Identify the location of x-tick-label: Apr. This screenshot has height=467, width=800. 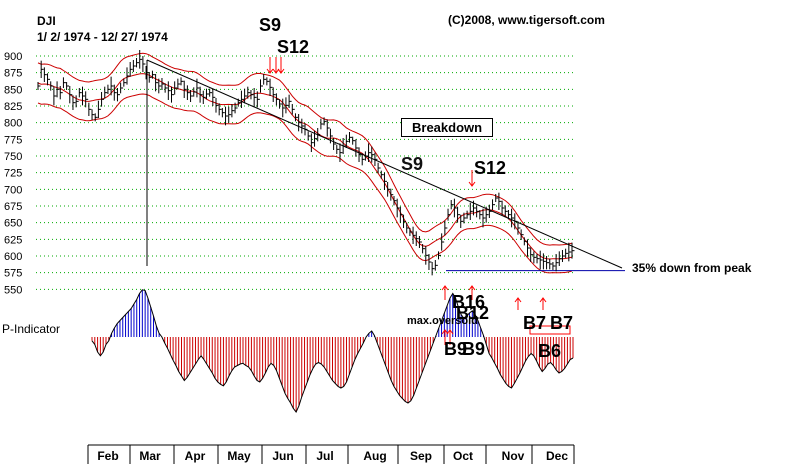
(195, 456).